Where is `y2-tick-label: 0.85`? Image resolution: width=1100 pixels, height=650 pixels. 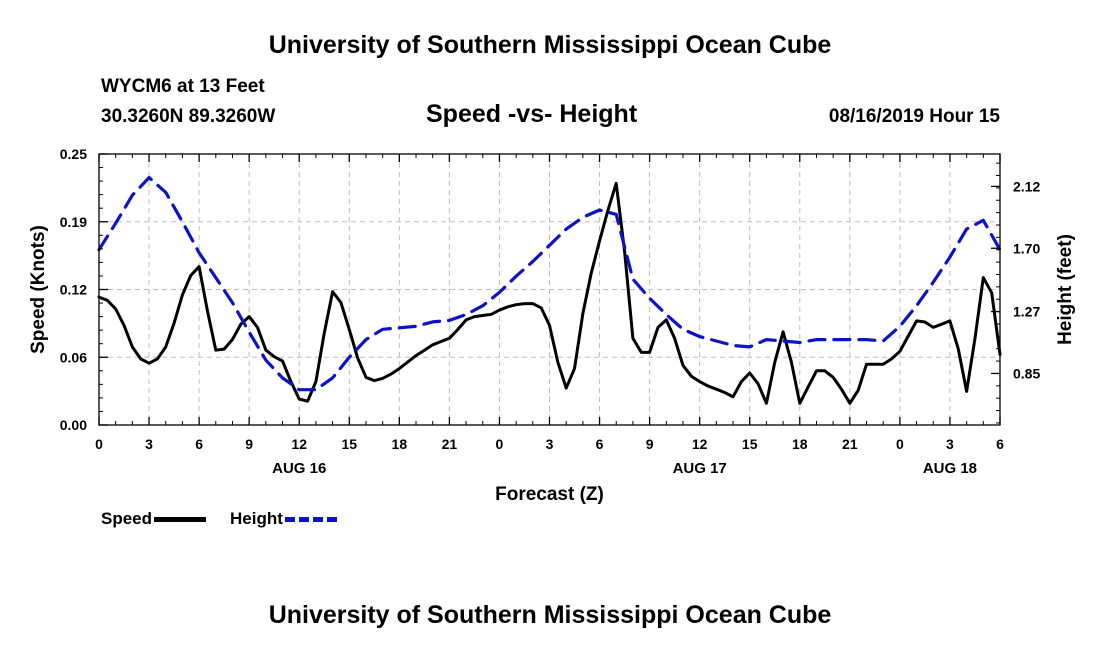 y2-tick-label: 0.85 is located at coordinates (1026, 373).